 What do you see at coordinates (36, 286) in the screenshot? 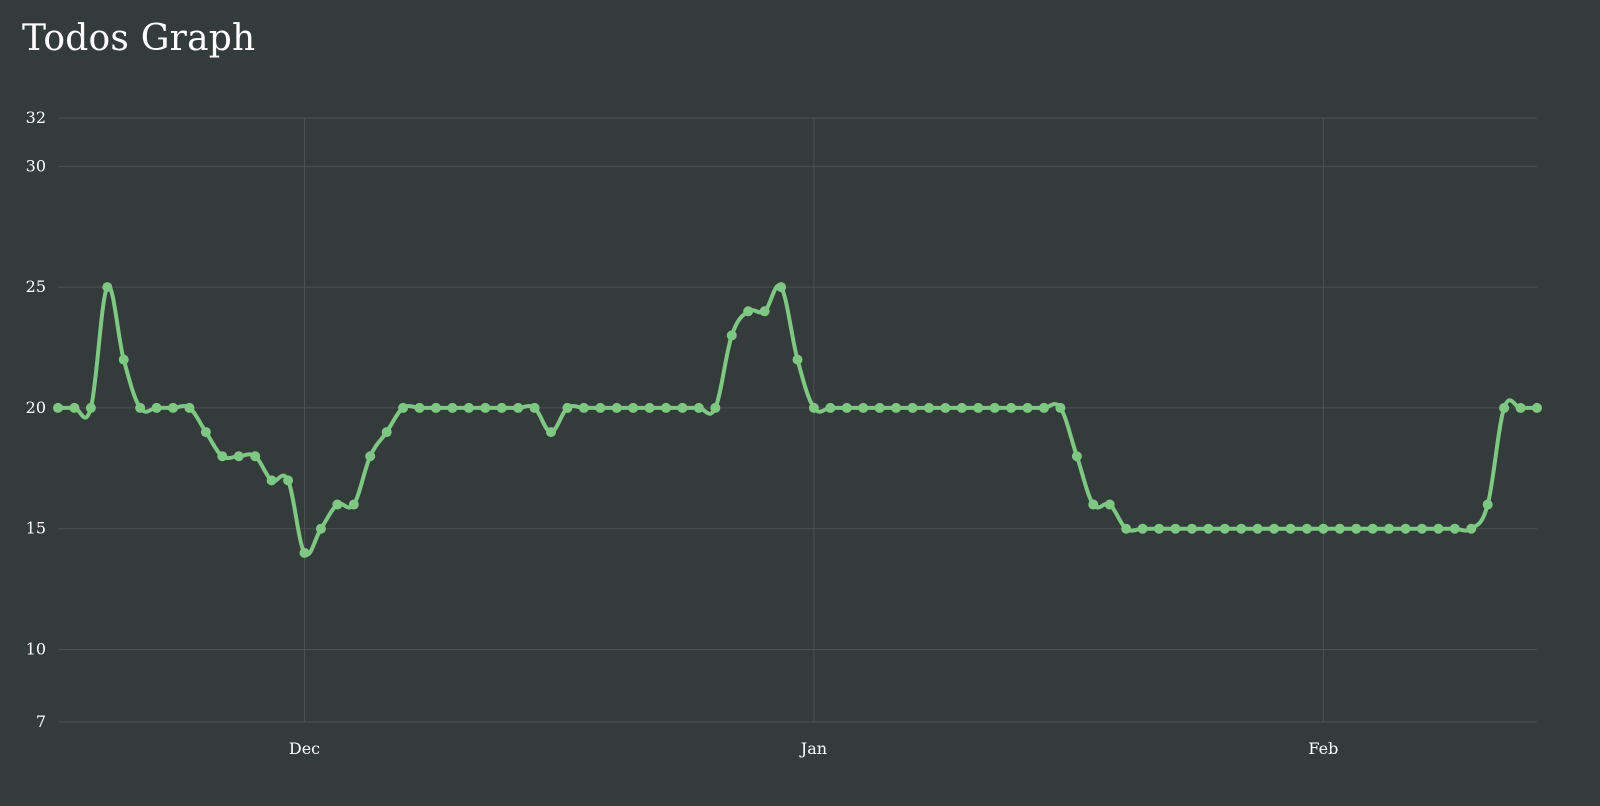
I see `y-tick-label: 25` at bounding box center [36, 286].